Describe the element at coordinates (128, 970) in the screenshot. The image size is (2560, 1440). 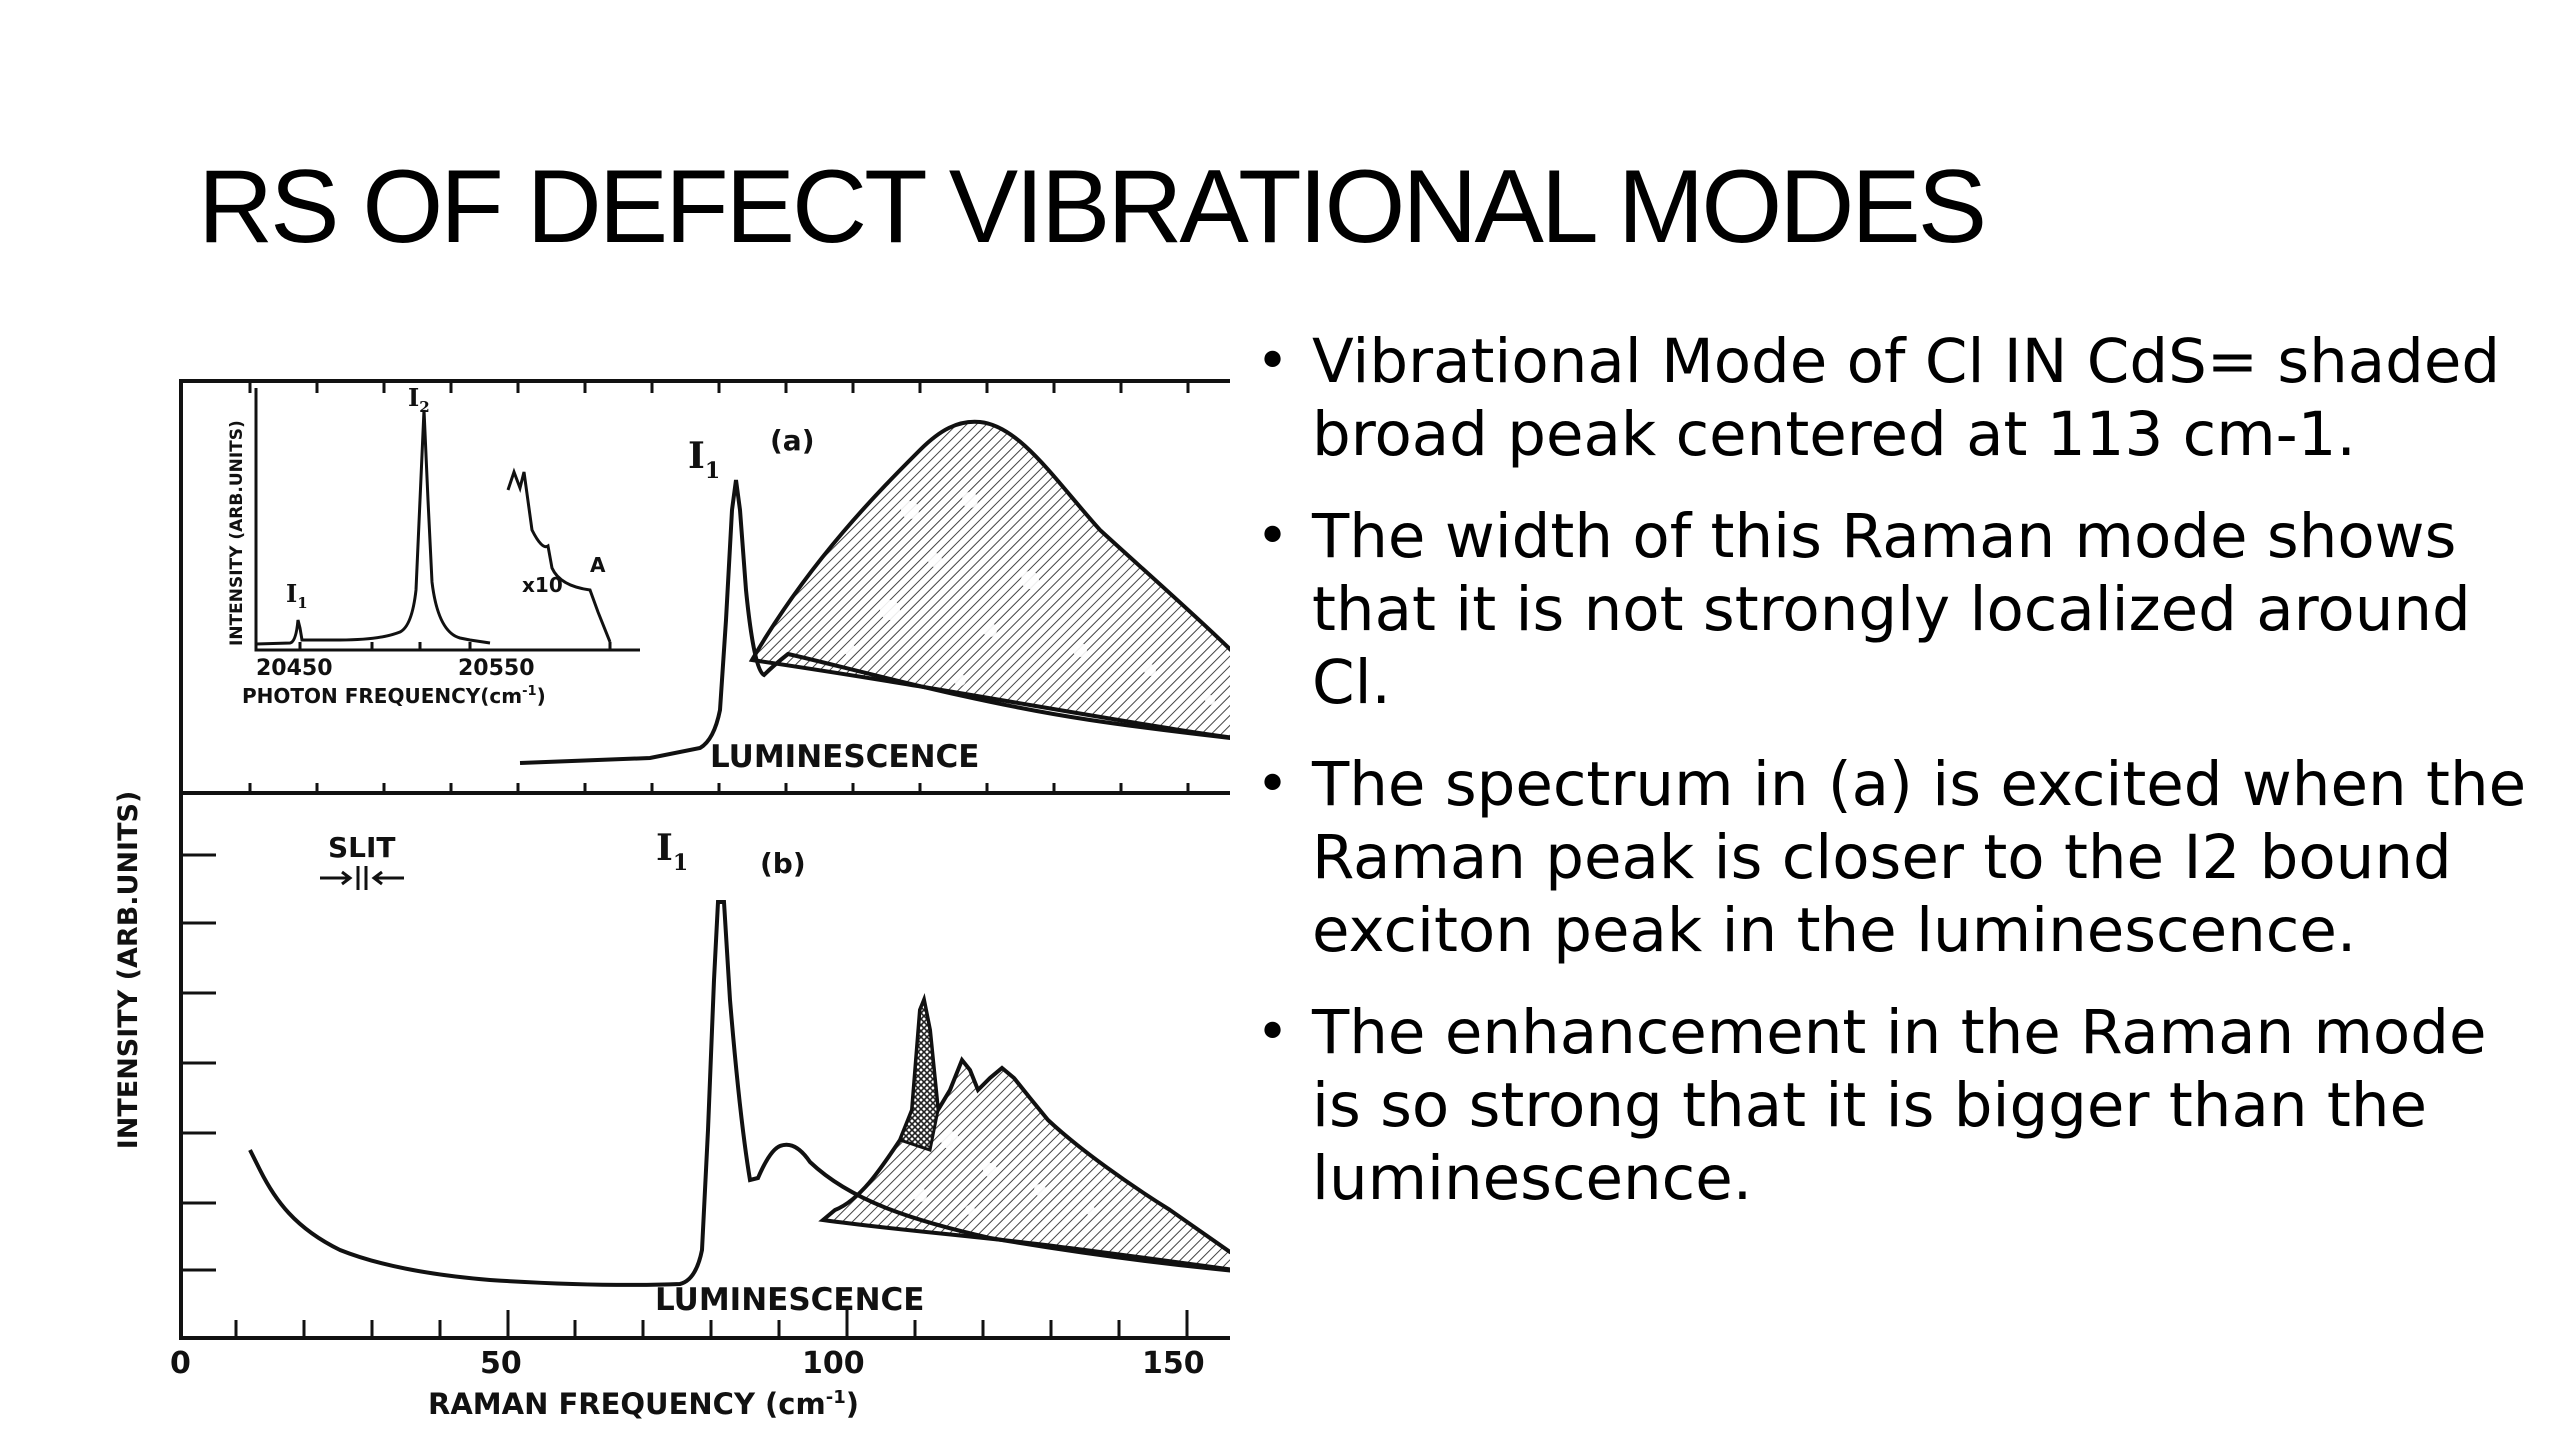
I see `y-axis-label: INTENSITY (ARB.UNITS)` at that location.